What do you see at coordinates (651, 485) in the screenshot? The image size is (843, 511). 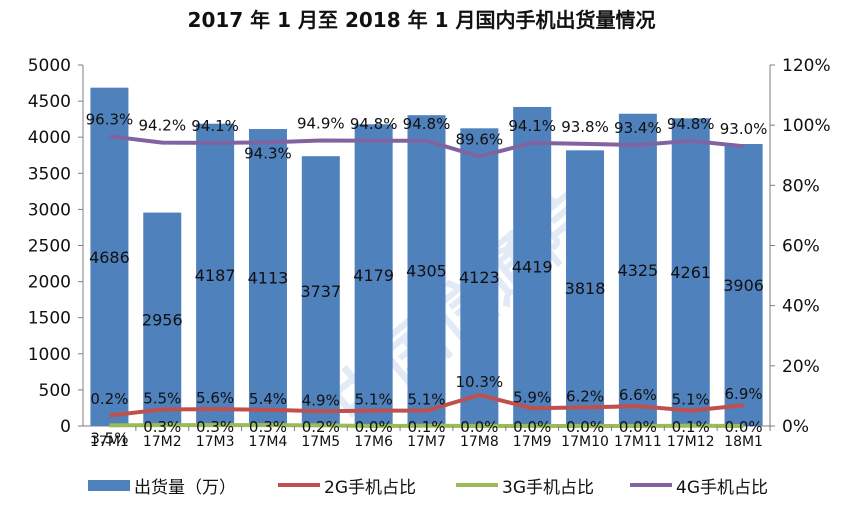 I see `legend-swatch-4g` at bounding box center [651, 485].